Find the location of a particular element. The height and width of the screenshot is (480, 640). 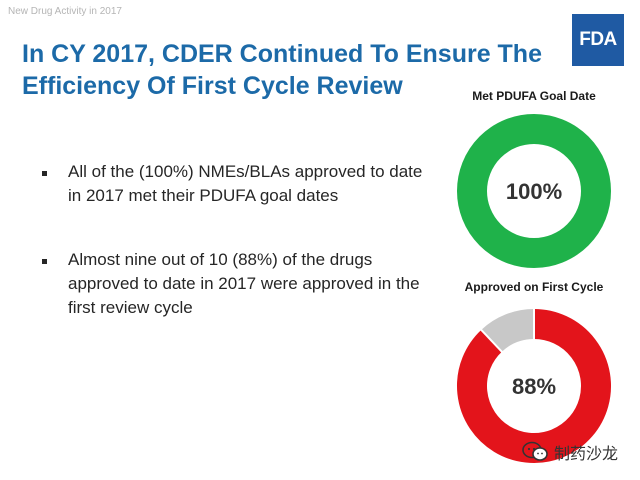

donut-chart-met-pdufa: 100% is located at coordinates (534, 191).